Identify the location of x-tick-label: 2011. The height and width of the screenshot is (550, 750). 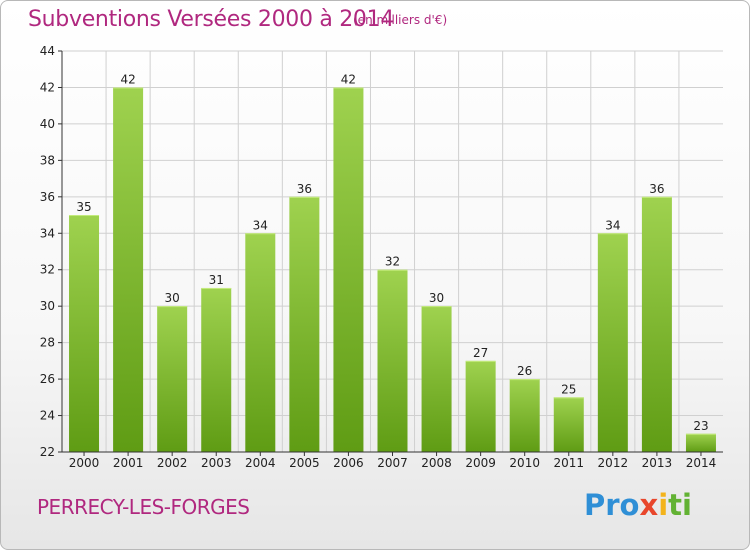
(568, 463).